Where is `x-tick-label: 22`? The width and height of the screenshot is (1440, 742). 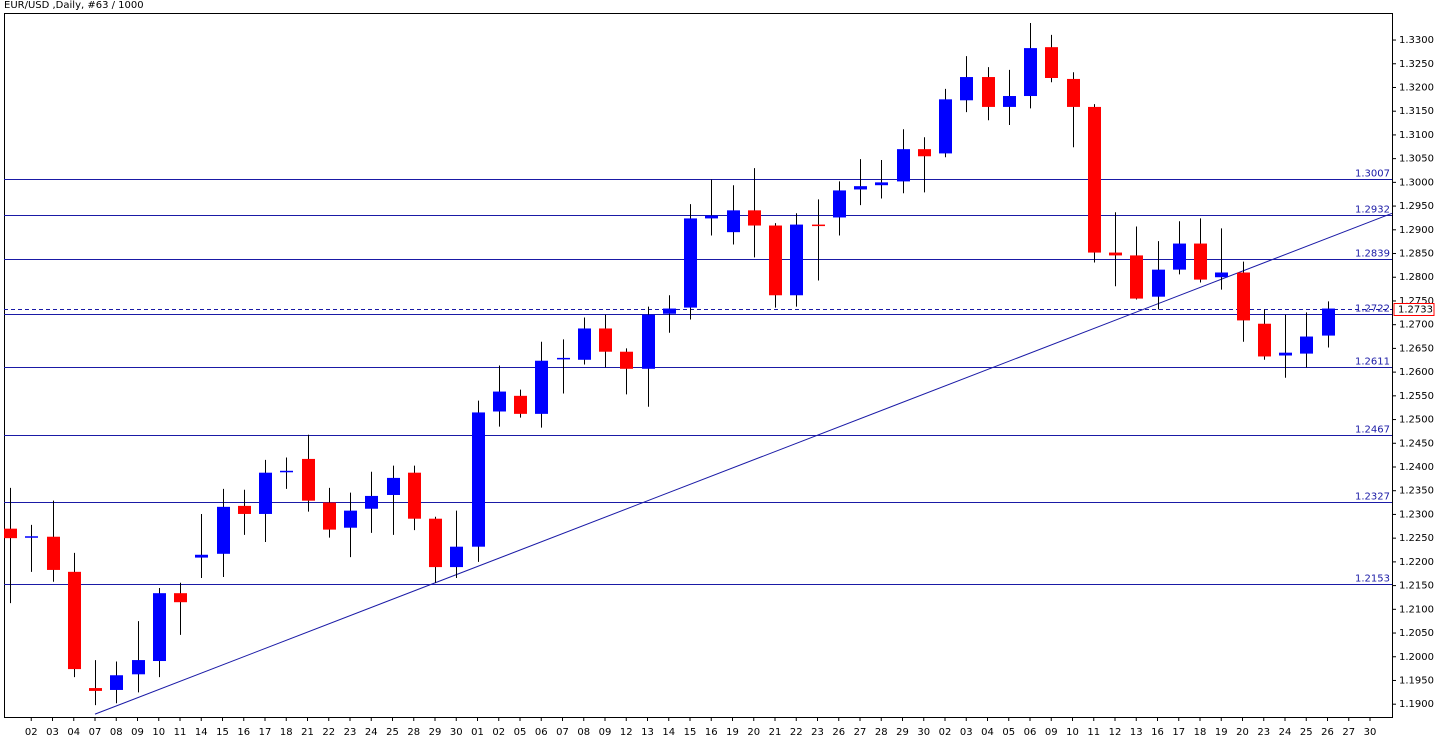 x-tick-label: 22 is located at coordinates (796, 732).